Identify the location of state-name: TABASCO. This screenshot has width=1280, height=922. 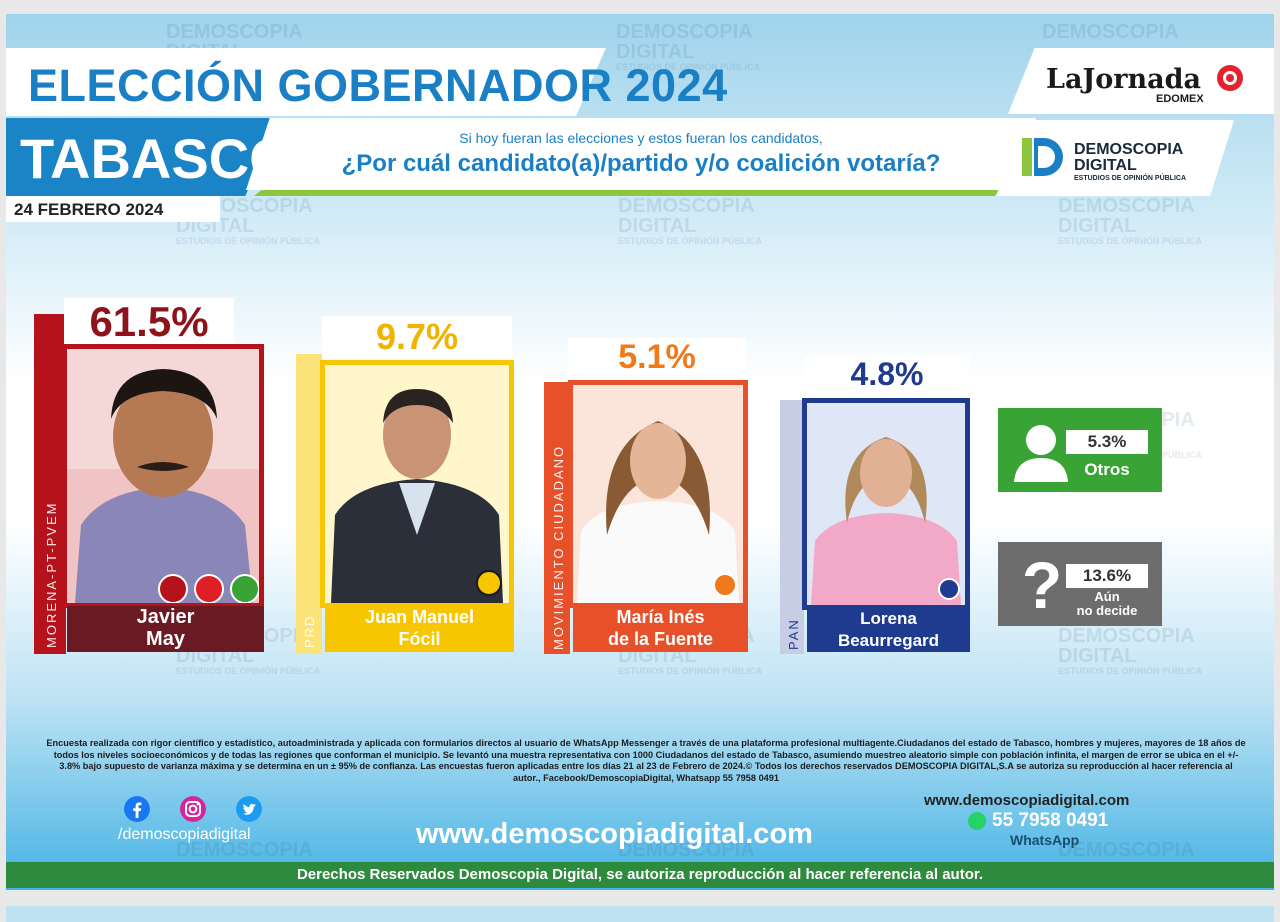
(156, 158).